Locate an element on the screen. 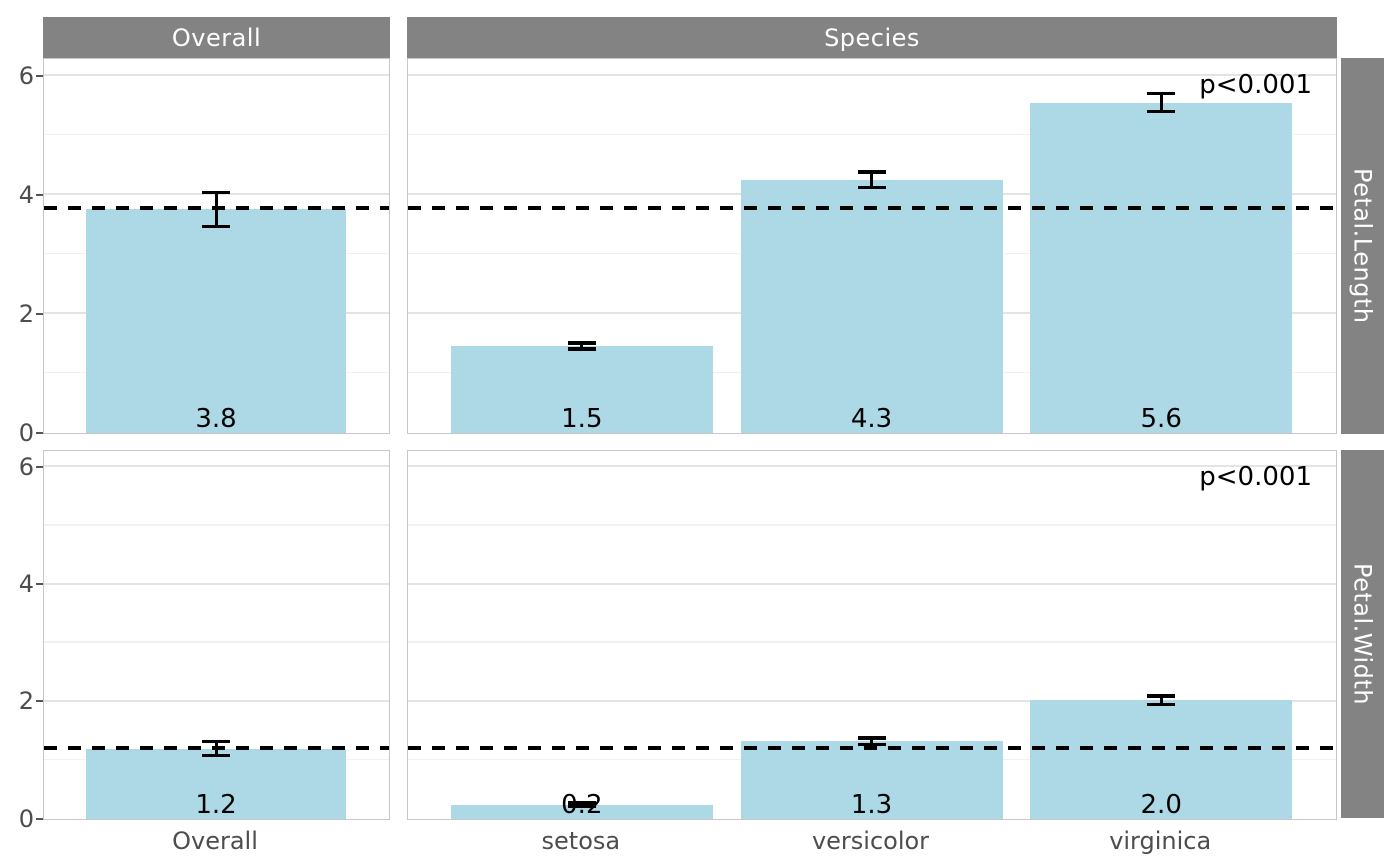  bar-value-label-Overall: 3.8 is located at coordinates (216, 419).